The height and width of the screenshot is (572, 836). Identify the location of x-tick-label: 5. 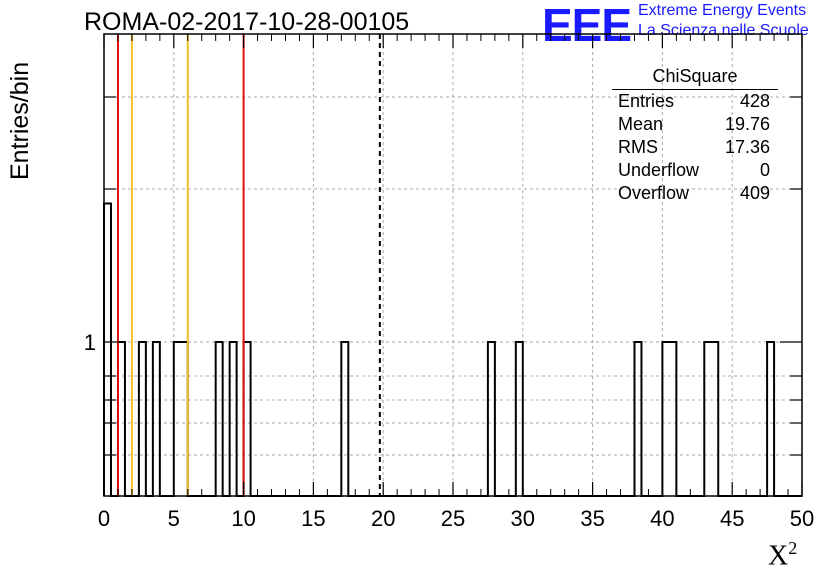
(174, 518).